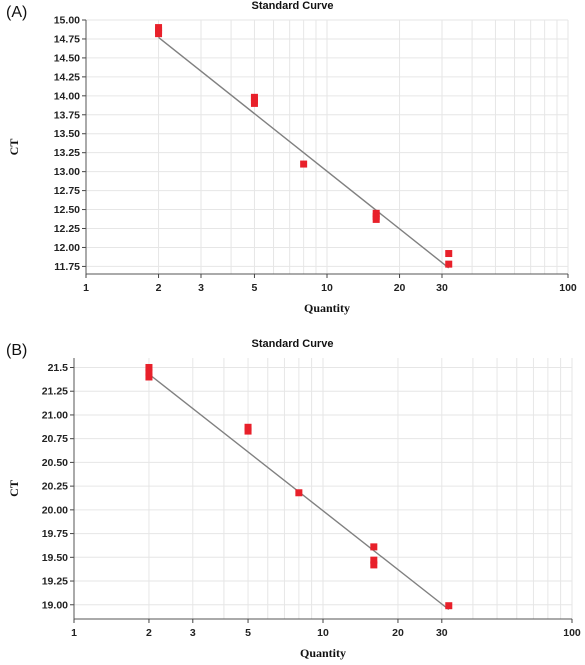 The width and height of the screenshot is (585, 665). Describe the element at coordinates (67, 267) in the screenshot. I see `y-tick-label: 11.75` at that location.